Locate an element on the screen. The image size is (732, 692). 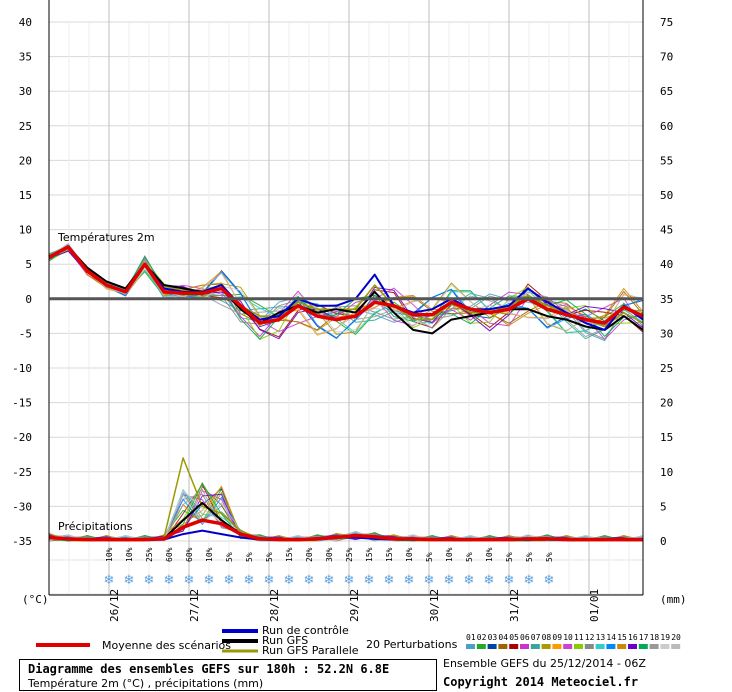
perturbation-15-precip-line is located at coordinates (346, 513).